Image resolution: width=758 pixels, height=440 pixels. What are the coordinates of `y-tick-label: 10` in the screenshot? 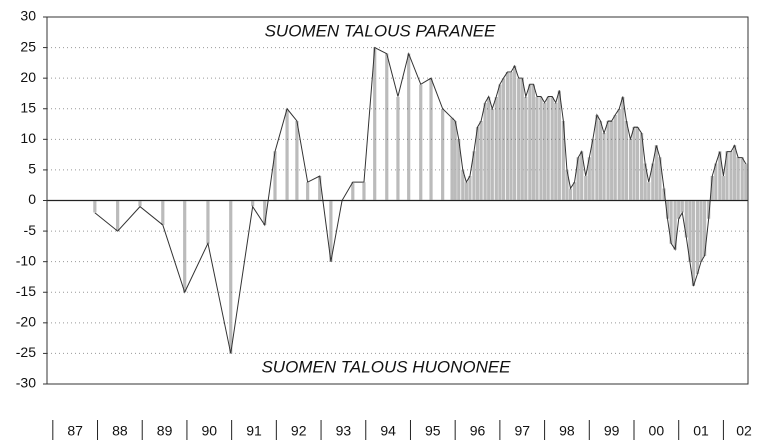 It's located at (28, 138).